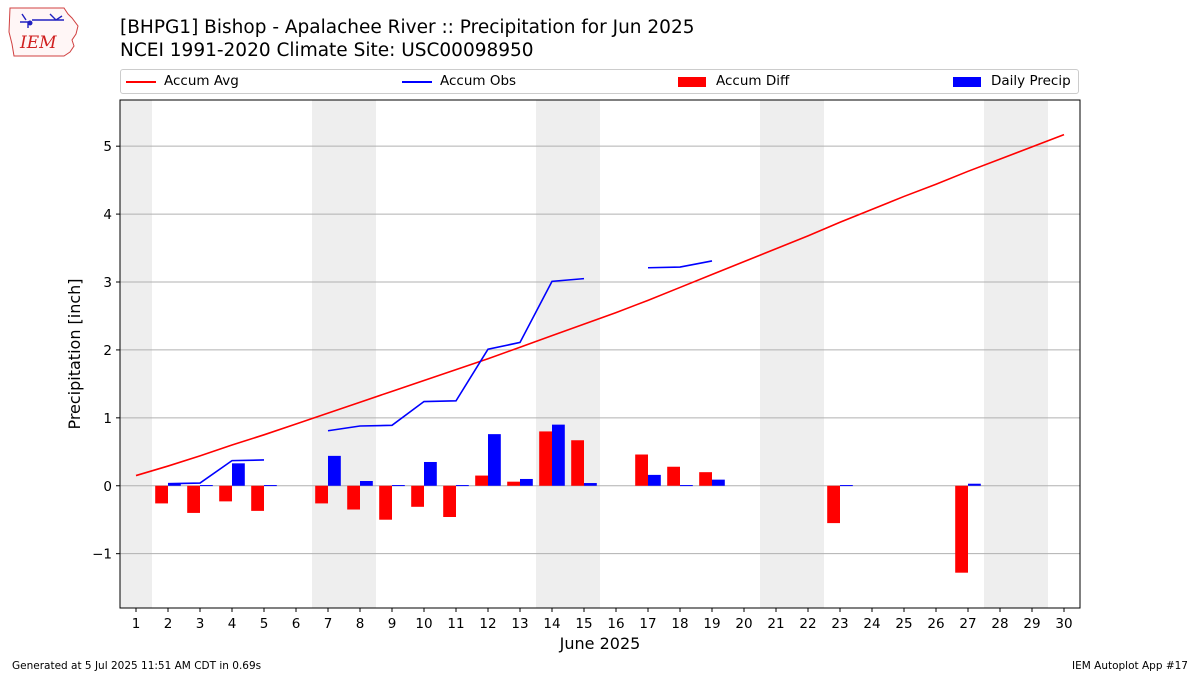  What do you see at coordinates (775, 624) in the screenshot?
I see `x-tick-label: 21` at bounding box center [775, 624].